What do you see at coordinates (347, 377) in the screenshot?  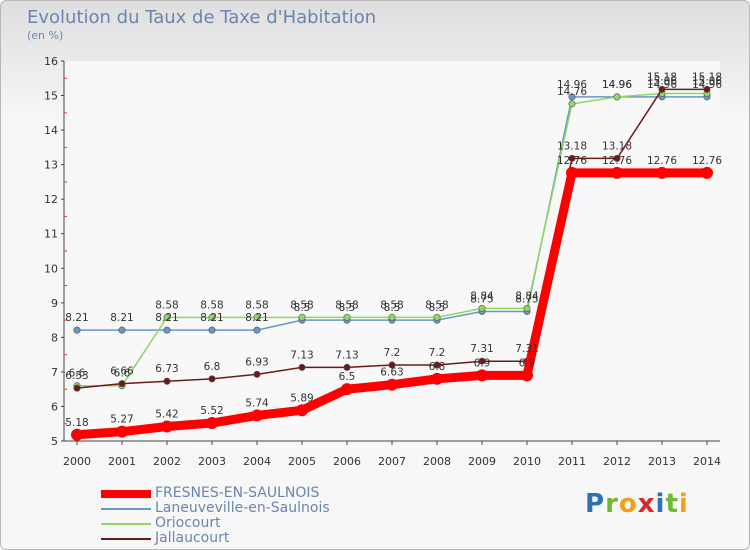 I see `data-label: 6.5` at bounding box center [347, 377].